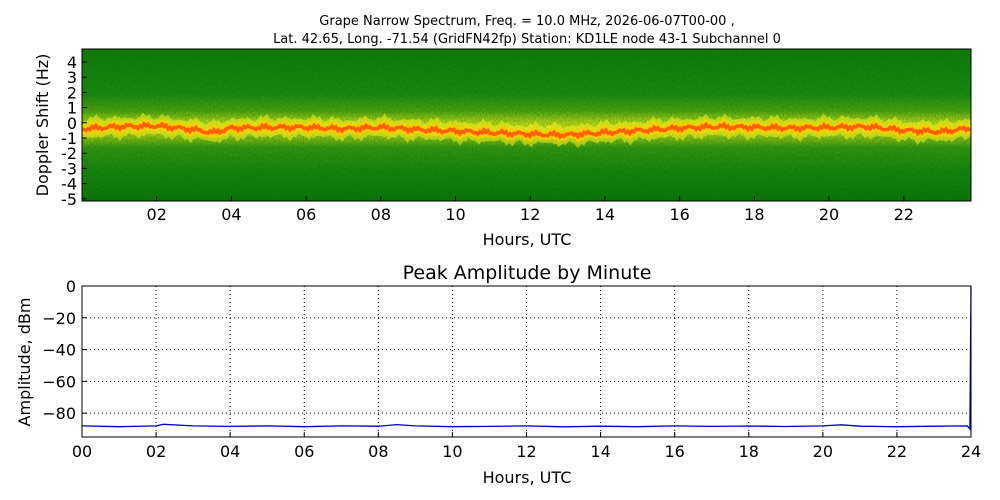  What do you see at coordinates (157, 214) in the screenshot?
I see `spectrogram-x-tick-label: 02` at bounding box center [157, 214].